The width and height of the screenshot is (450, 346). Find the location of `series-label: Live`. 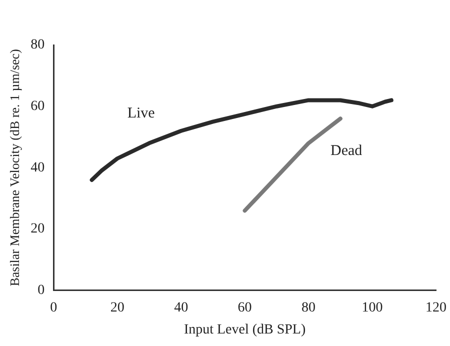

series-label: Live is located at coordinates (141, 113).